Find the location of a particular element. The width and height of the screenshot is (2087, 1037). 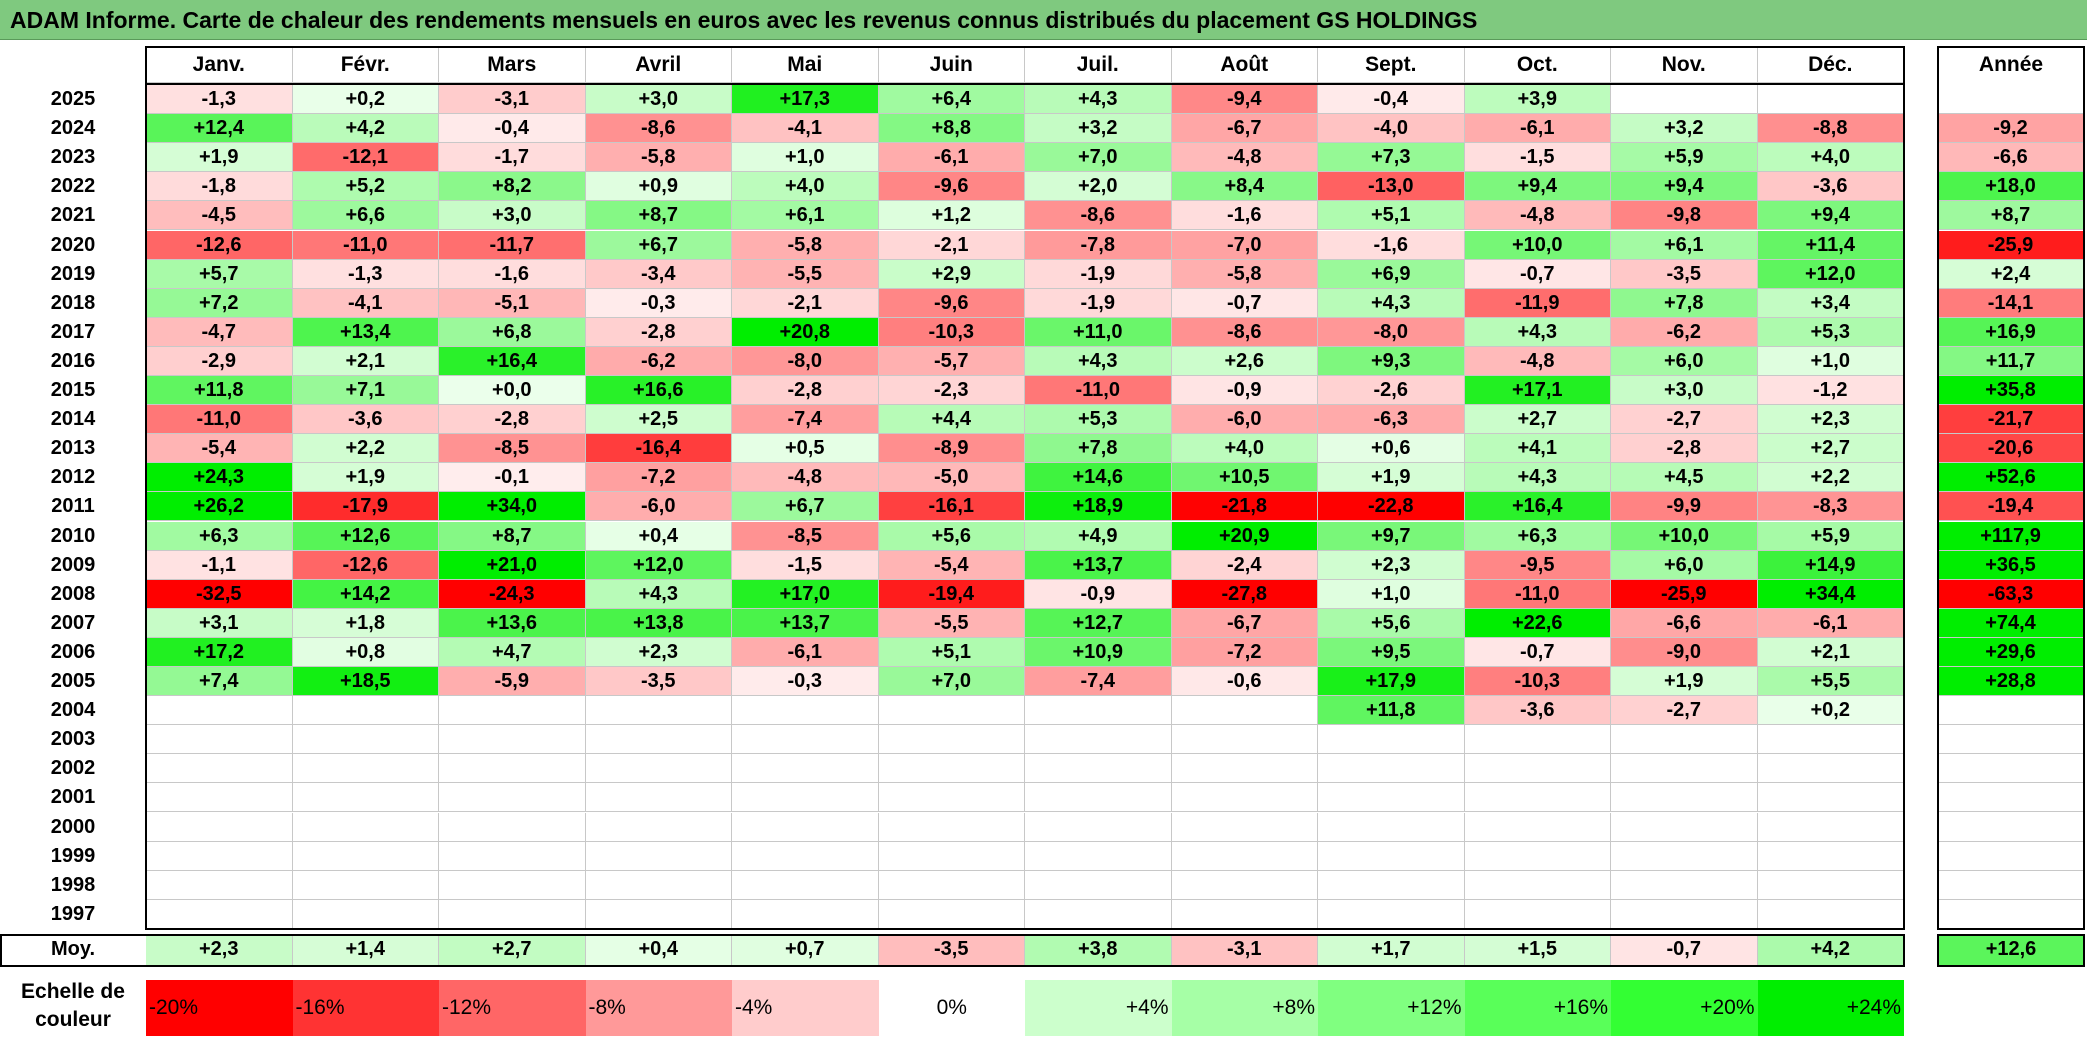

heatmap-cell: +14,2 is located at coordinates (365, 594).